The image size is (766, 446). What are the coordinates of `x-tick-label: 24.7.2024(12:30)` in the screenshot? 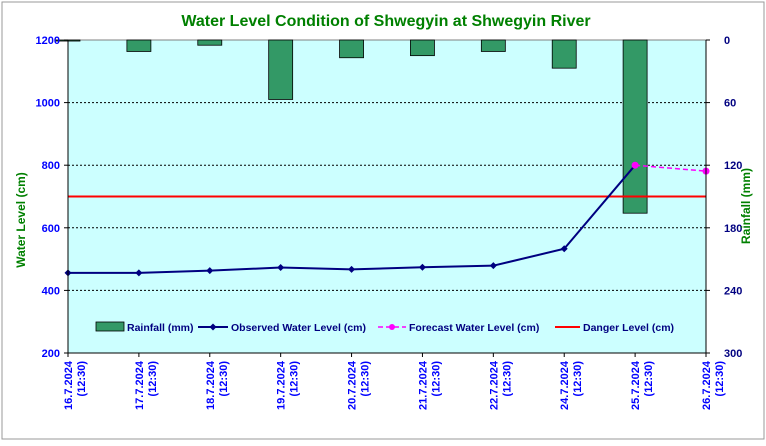 It's located at (571, 385).